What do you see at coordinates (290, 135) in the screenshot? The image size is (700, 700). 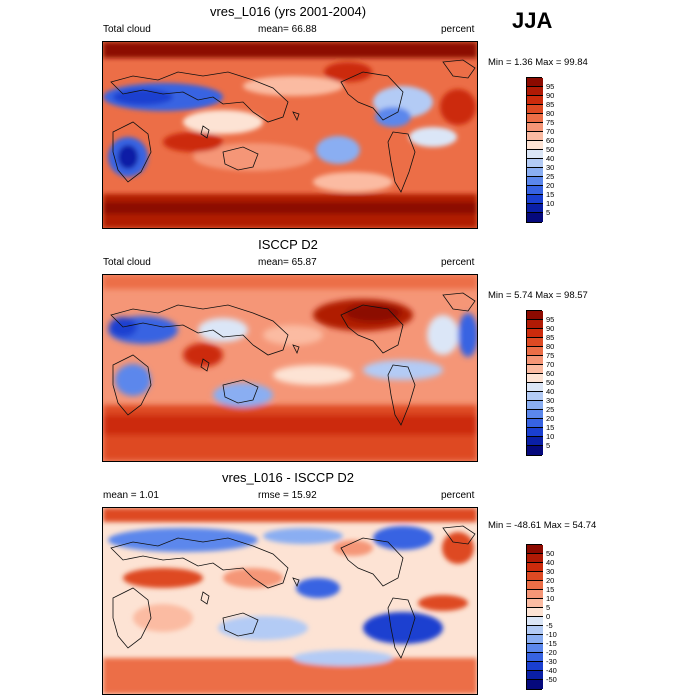 I see `panel-1-map-field` at bounding box center [290, 135].